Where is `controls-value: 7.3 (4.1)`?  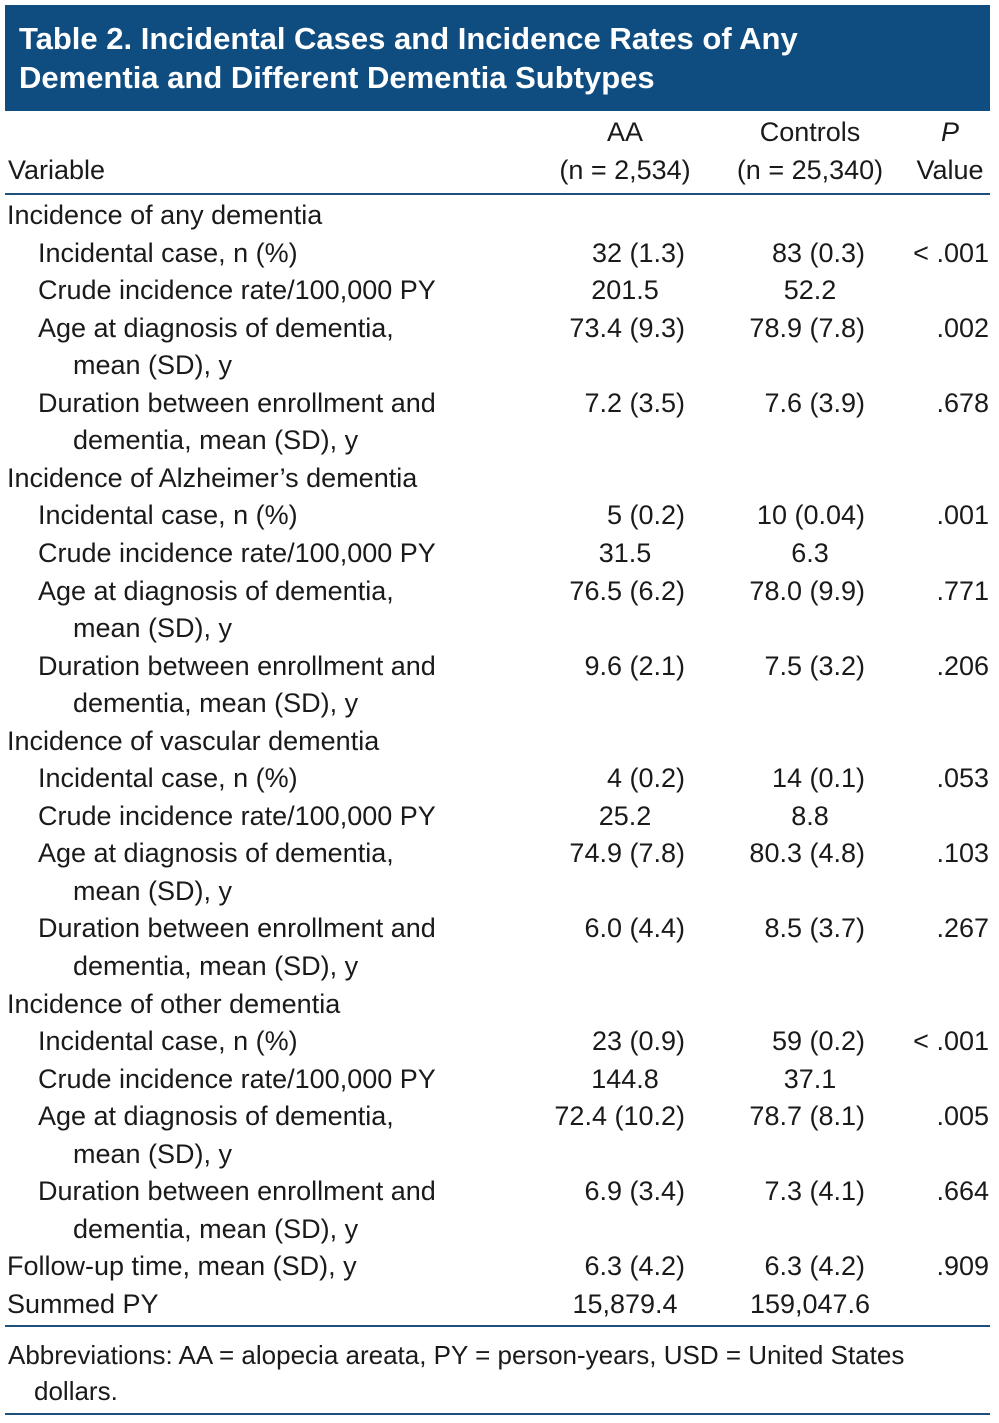
controls-value: 7.3 (4.1) is located at coordinates (814, 1191).